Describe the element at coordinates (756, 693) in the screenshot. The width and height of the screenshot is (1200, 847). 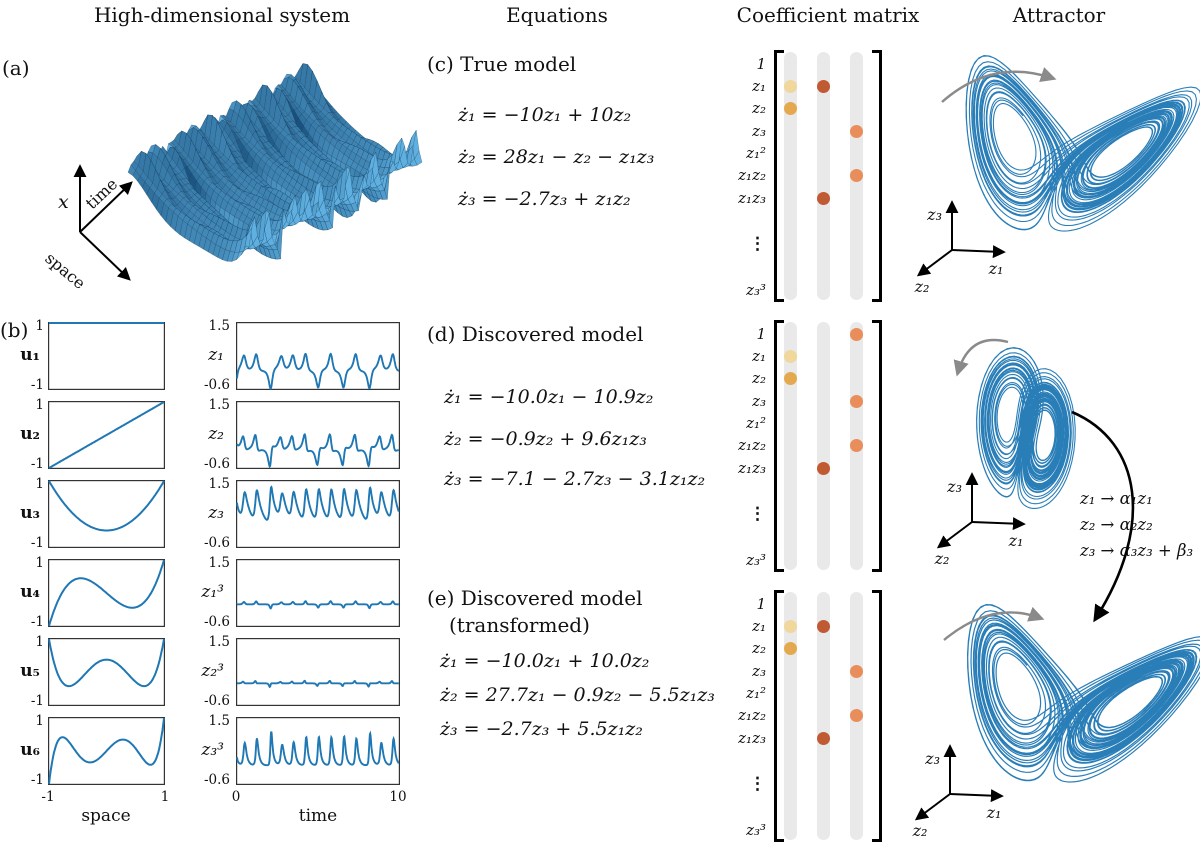
I see `matrix-row-label: z₁²` at that location.